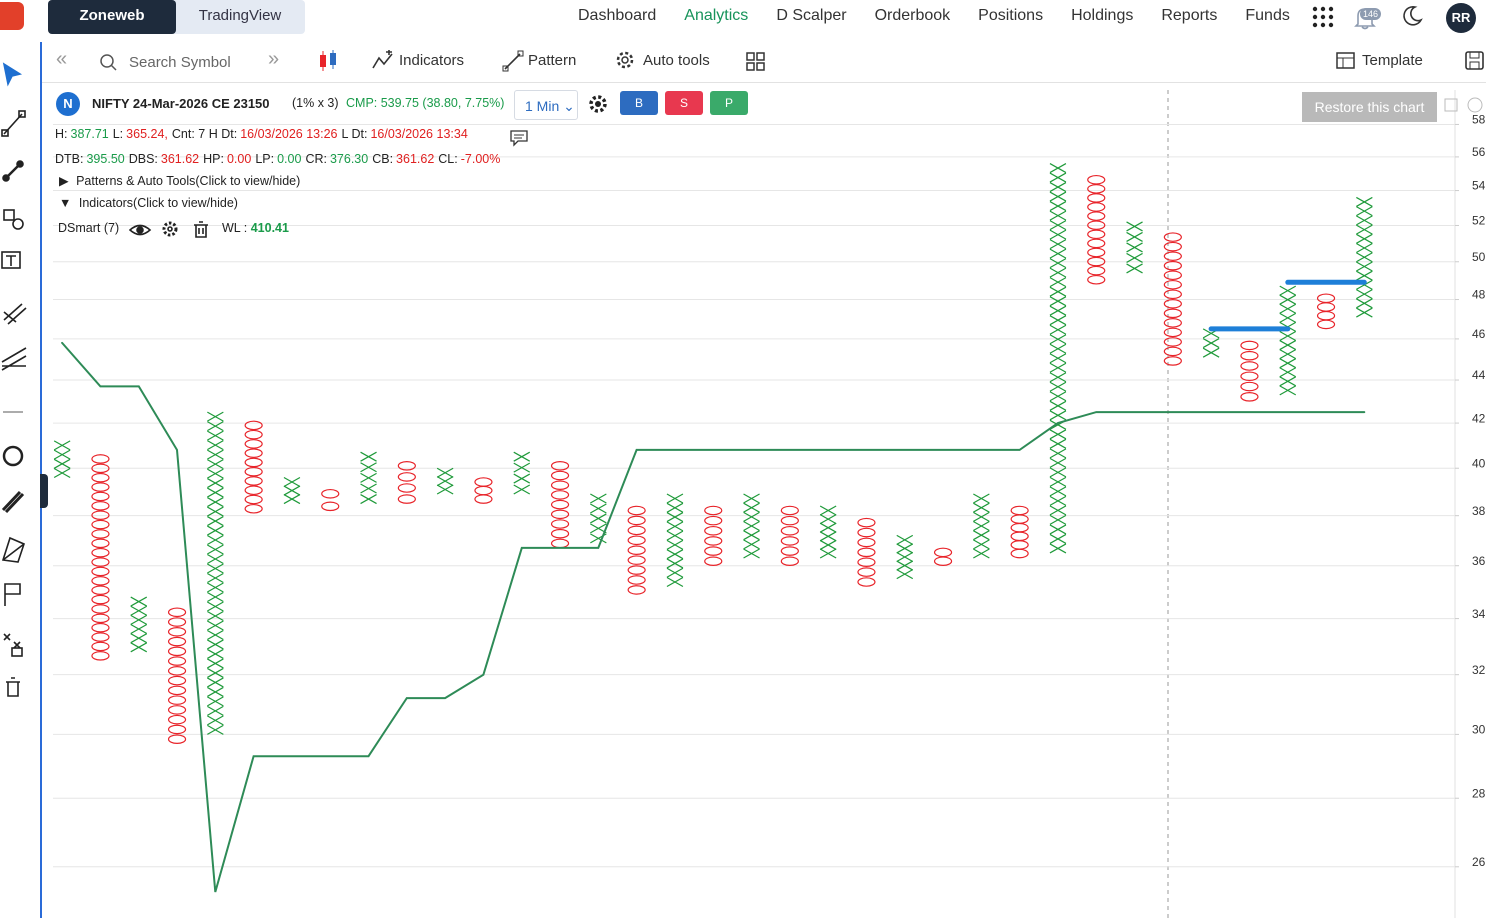 Image resolution: width=1486 pixels, height=918 pixels. I want to click on flag-tool, so click(12, 594).